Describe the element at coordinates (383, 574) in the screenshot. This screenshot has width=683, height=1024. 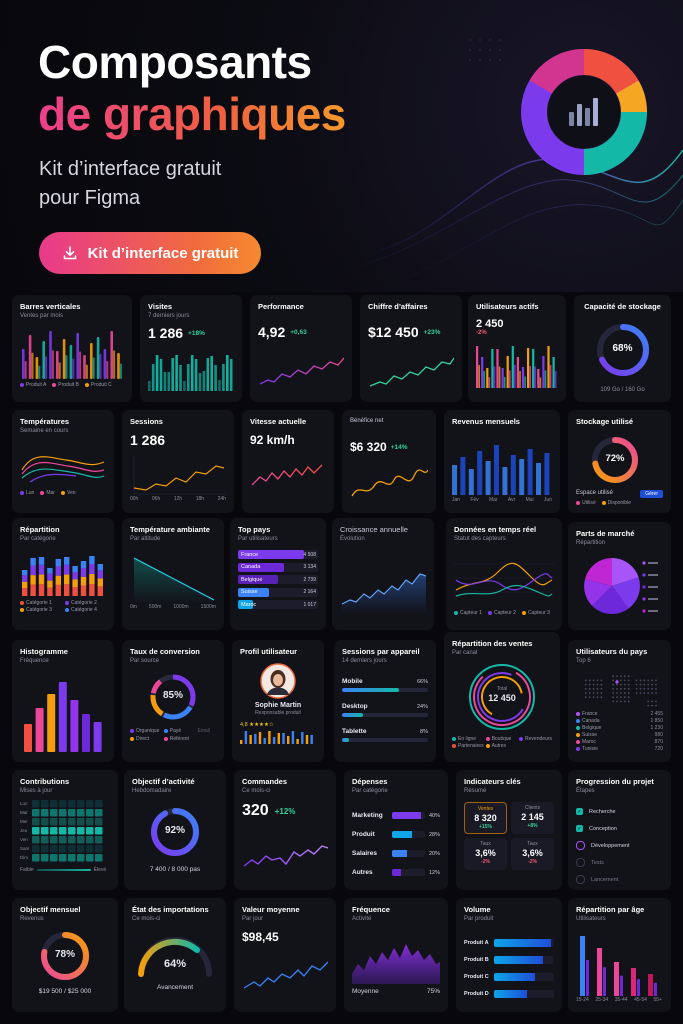
I see `card-annual-growth: Croissance annuelle Évolution` at that location.